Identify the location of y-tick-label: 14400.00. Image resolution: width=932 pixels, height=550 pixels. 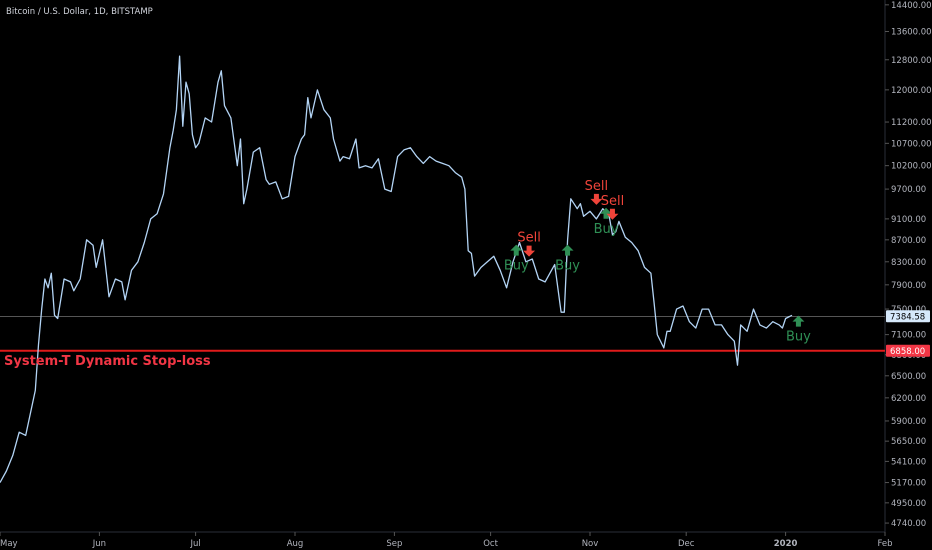
(911, 6).